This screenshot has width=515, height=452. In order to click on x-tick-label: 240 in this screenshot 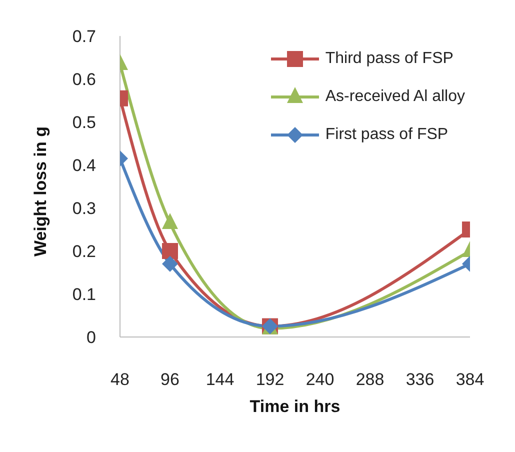, I will do `click(320, 380)`.